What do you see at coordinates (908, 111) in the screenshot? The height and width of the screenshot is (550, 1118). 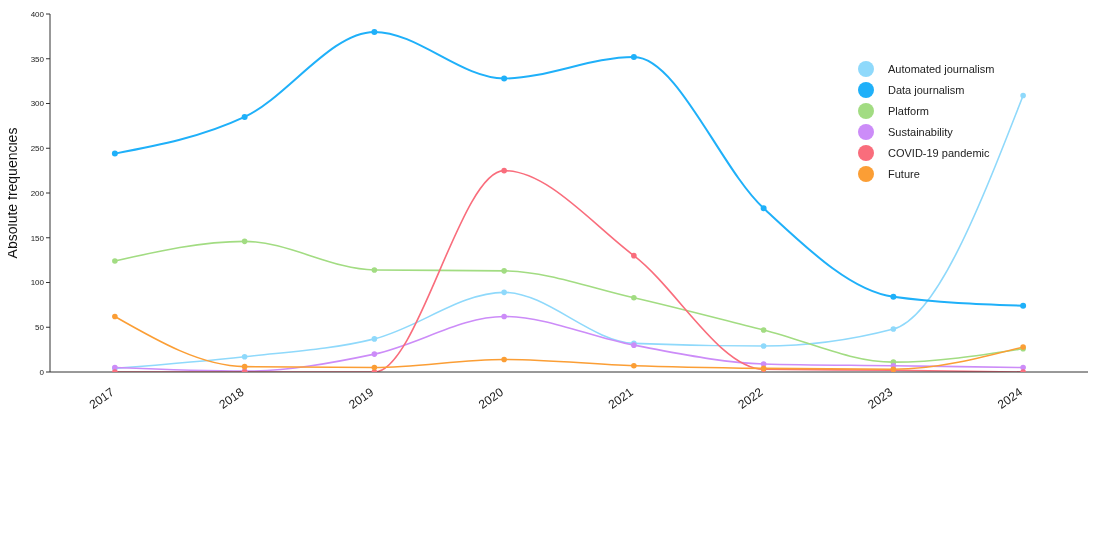 I see `legend-label: Platform` at bounding box center [908, 111].